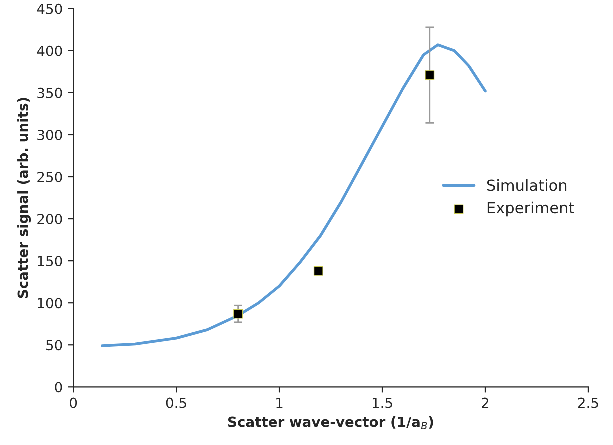 The width and height of the screenshot is (613, 445). What do you see at coordinates (531, 209) in the screenshot?
I see `legend-label: Experiment` at bounding box center [531, 209].